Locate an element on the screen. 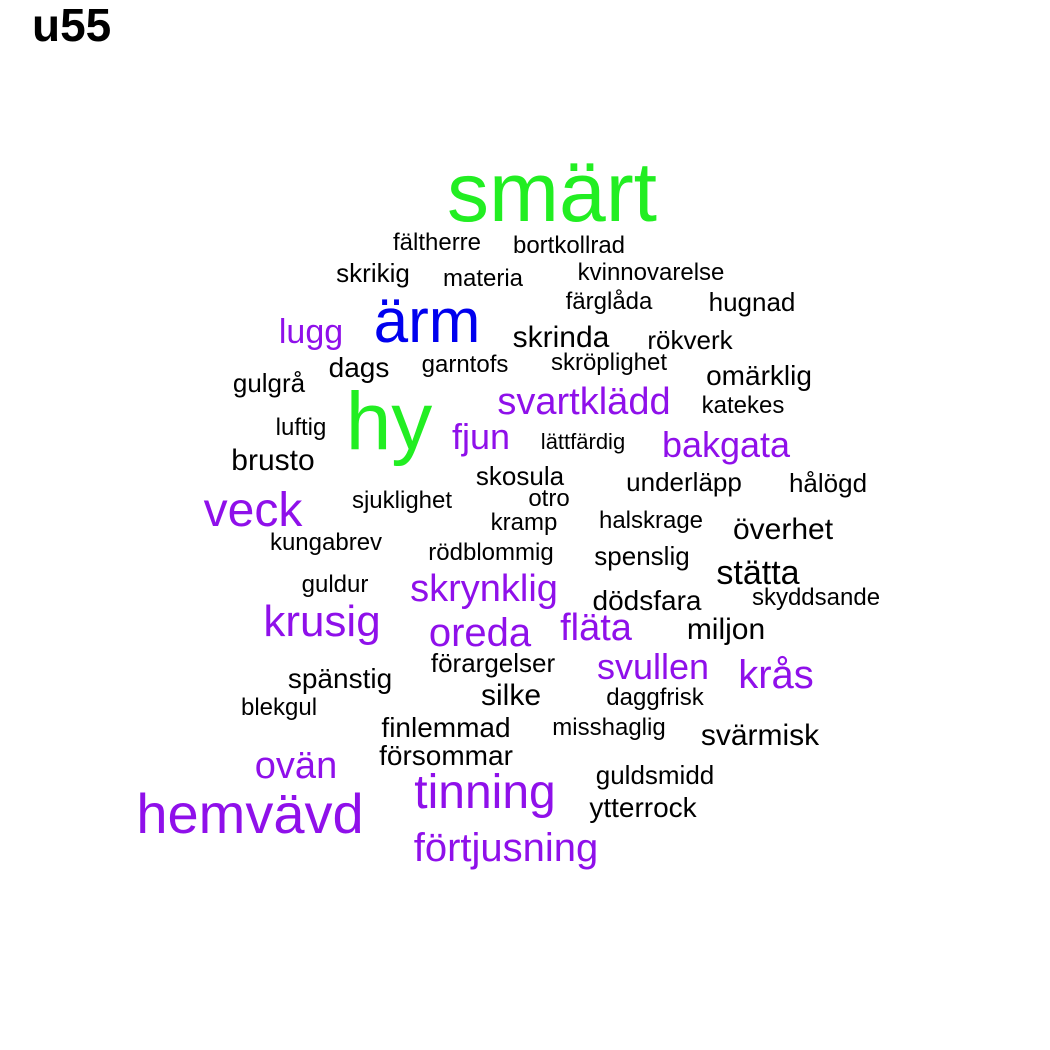 This screenshot has height=1050, width=1050. word-silke: silke is located at coordinates (511, 695).